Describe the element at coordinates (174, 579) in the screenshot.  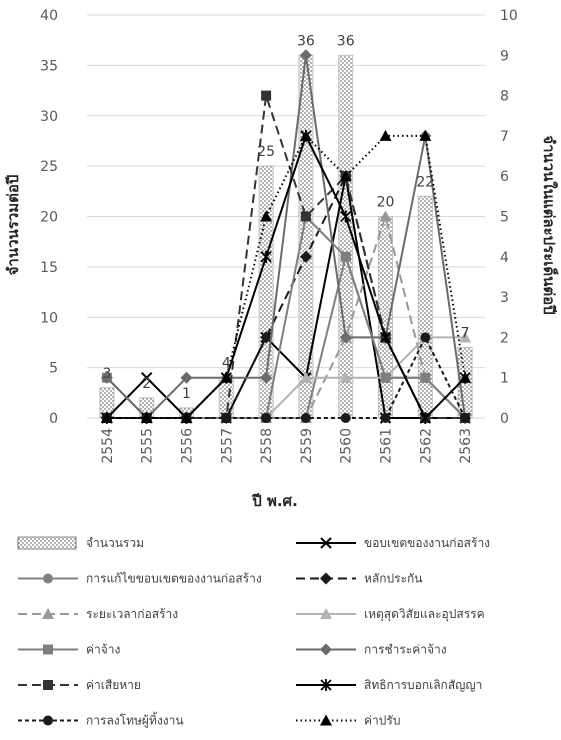
I see `legend-label: การแก้ไขขอบเขตของงานก่อสร้าง` at that location.